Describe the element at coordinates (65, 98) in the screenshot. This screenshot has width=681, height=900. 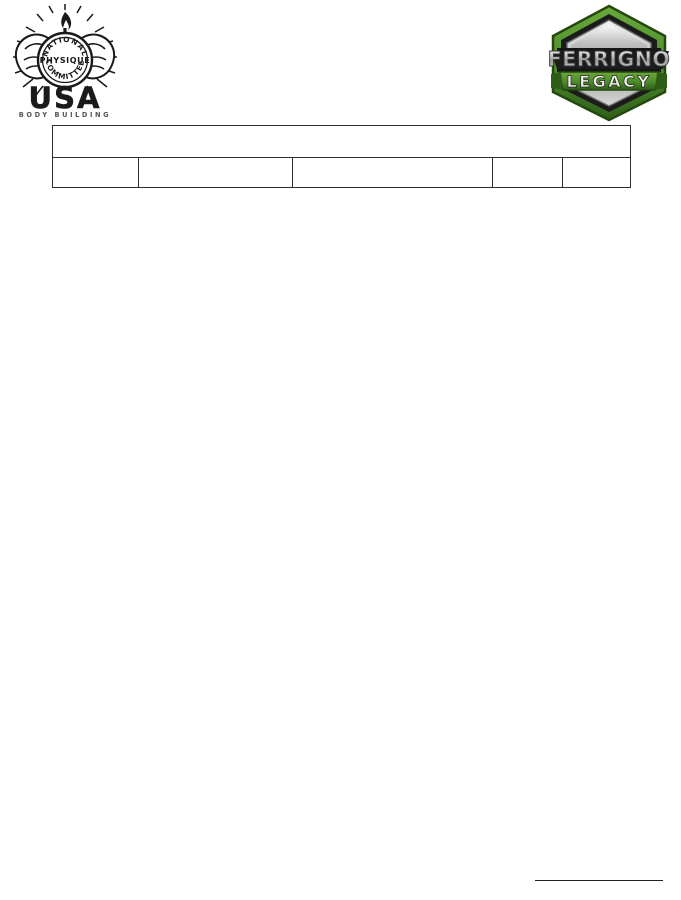
I see `svg-text: USA` at that location.